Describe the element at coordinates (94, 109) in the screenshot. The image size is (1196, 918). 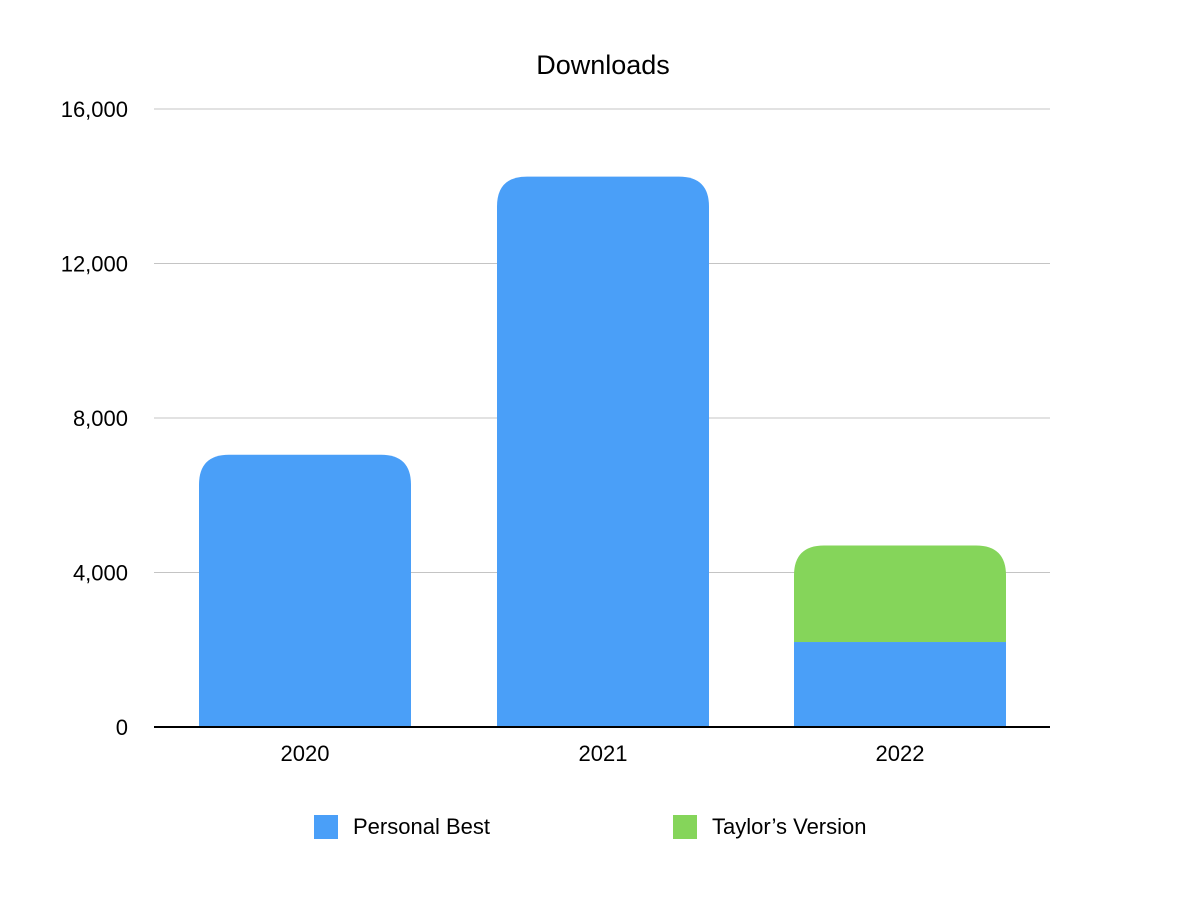
I see `y-tick-label: 16,000` at that location.